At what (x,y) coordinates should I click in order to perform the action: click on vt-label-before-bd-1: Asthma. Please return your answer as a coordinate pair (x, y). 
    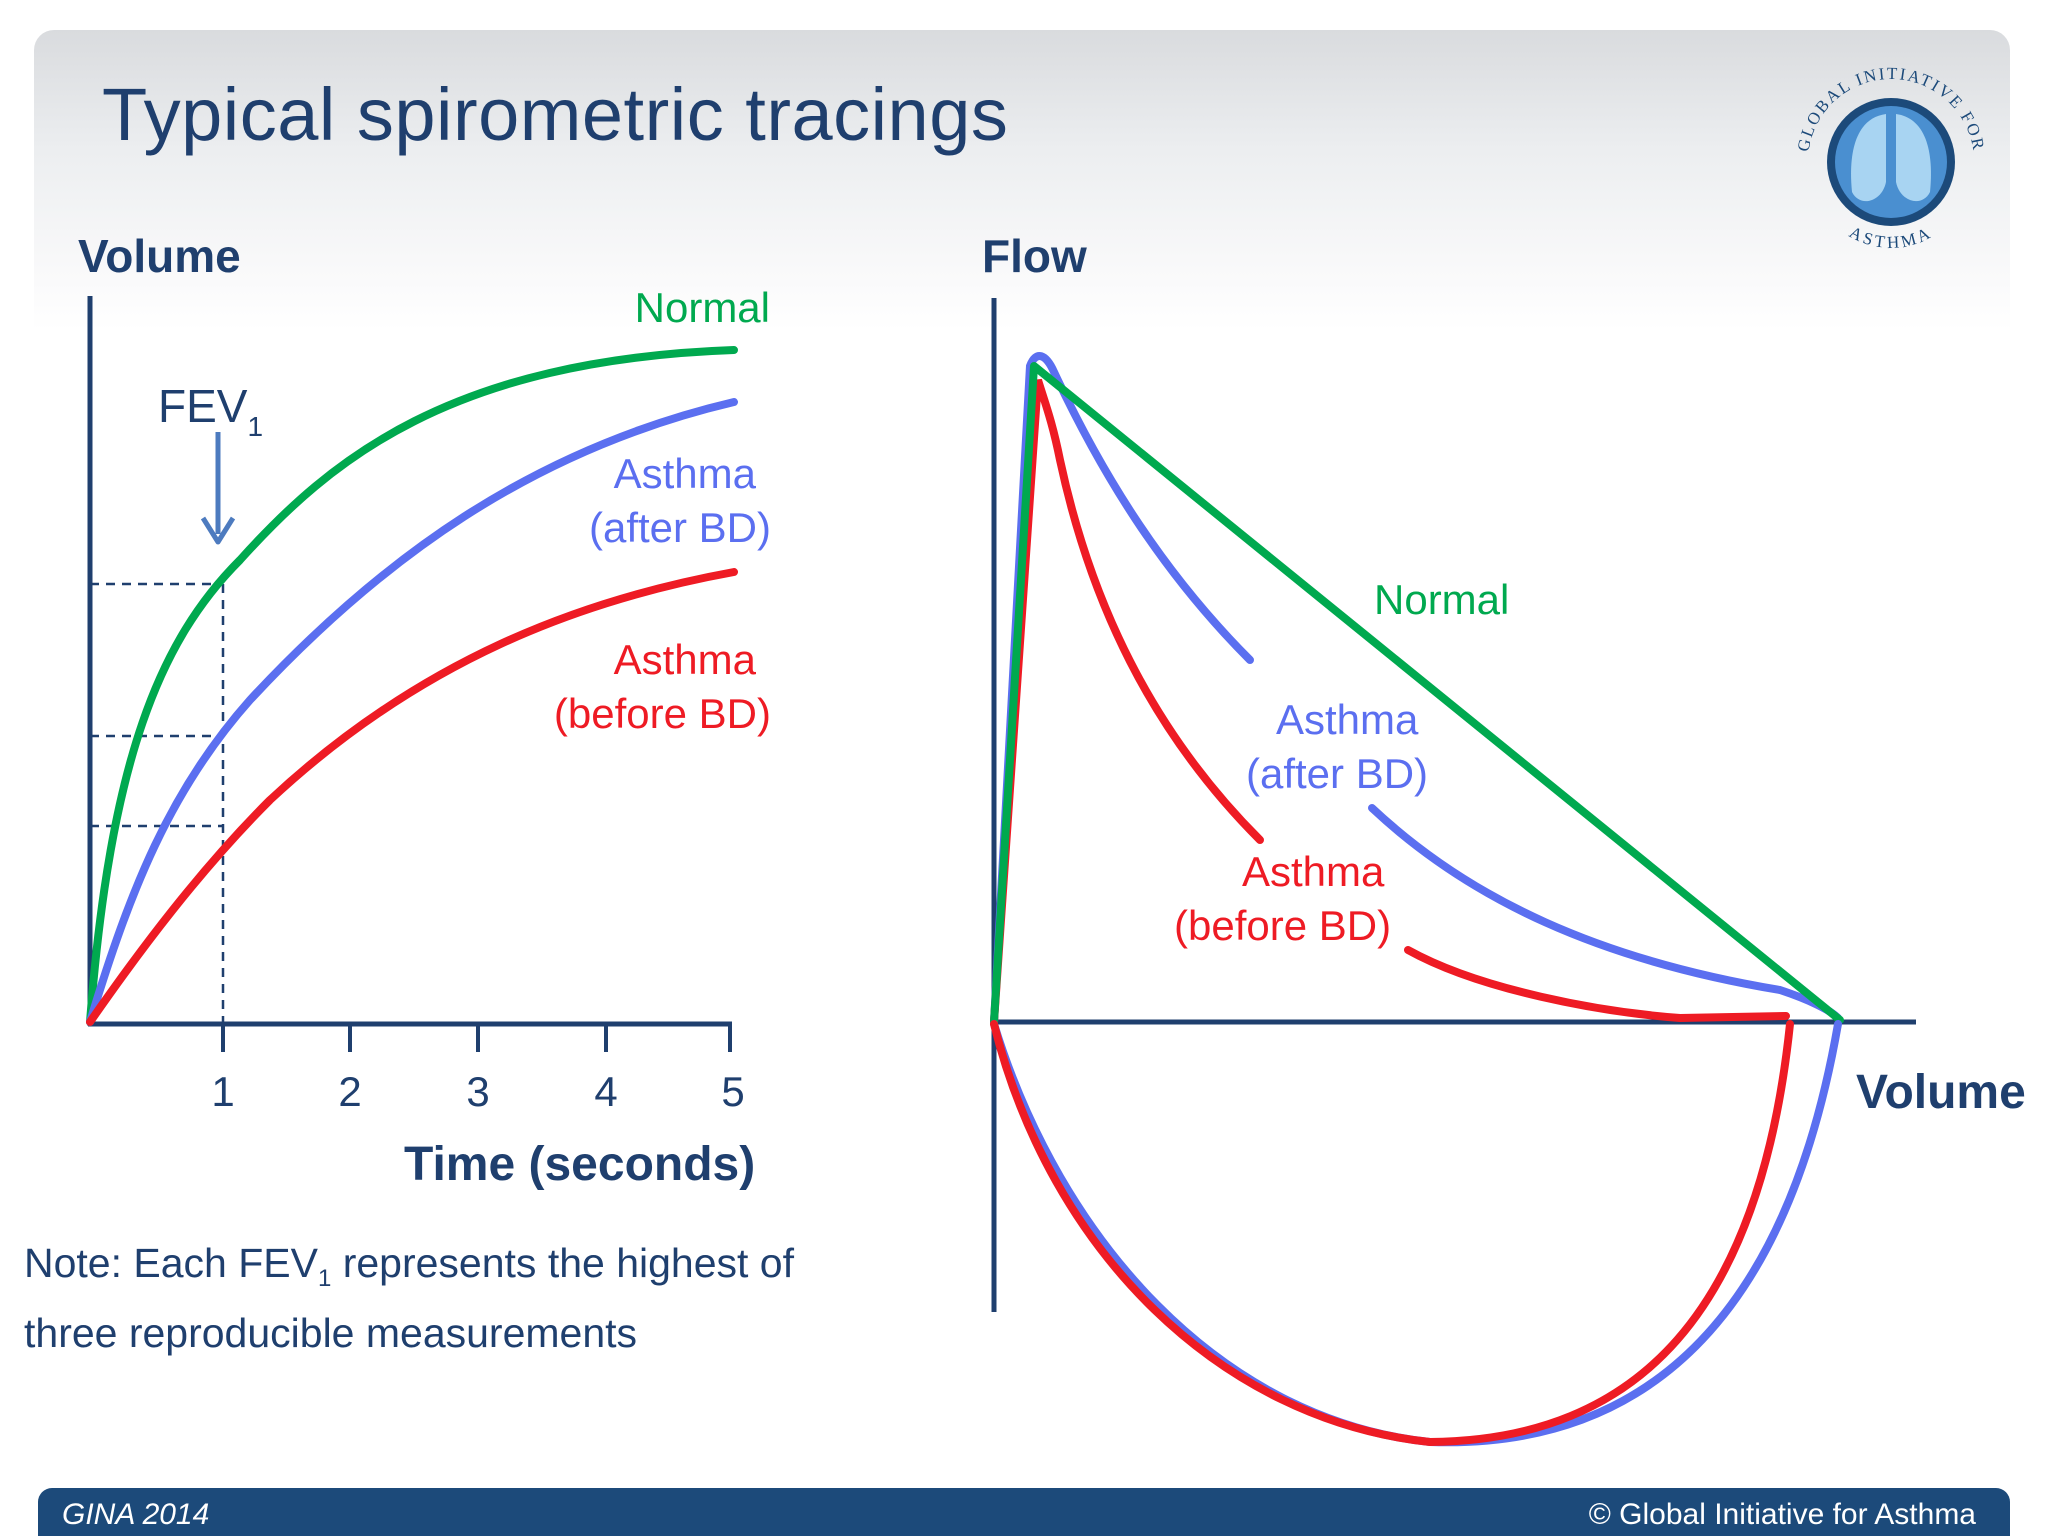
    Looking at the image, I should click on (685, 659).